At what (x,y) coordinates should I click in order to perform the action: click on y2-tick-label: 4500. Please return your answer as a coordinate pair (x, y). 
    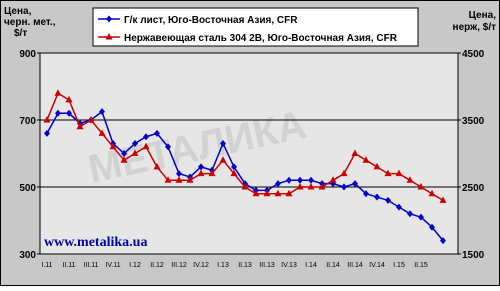
    Looking at the image, I should click on (473, 54).